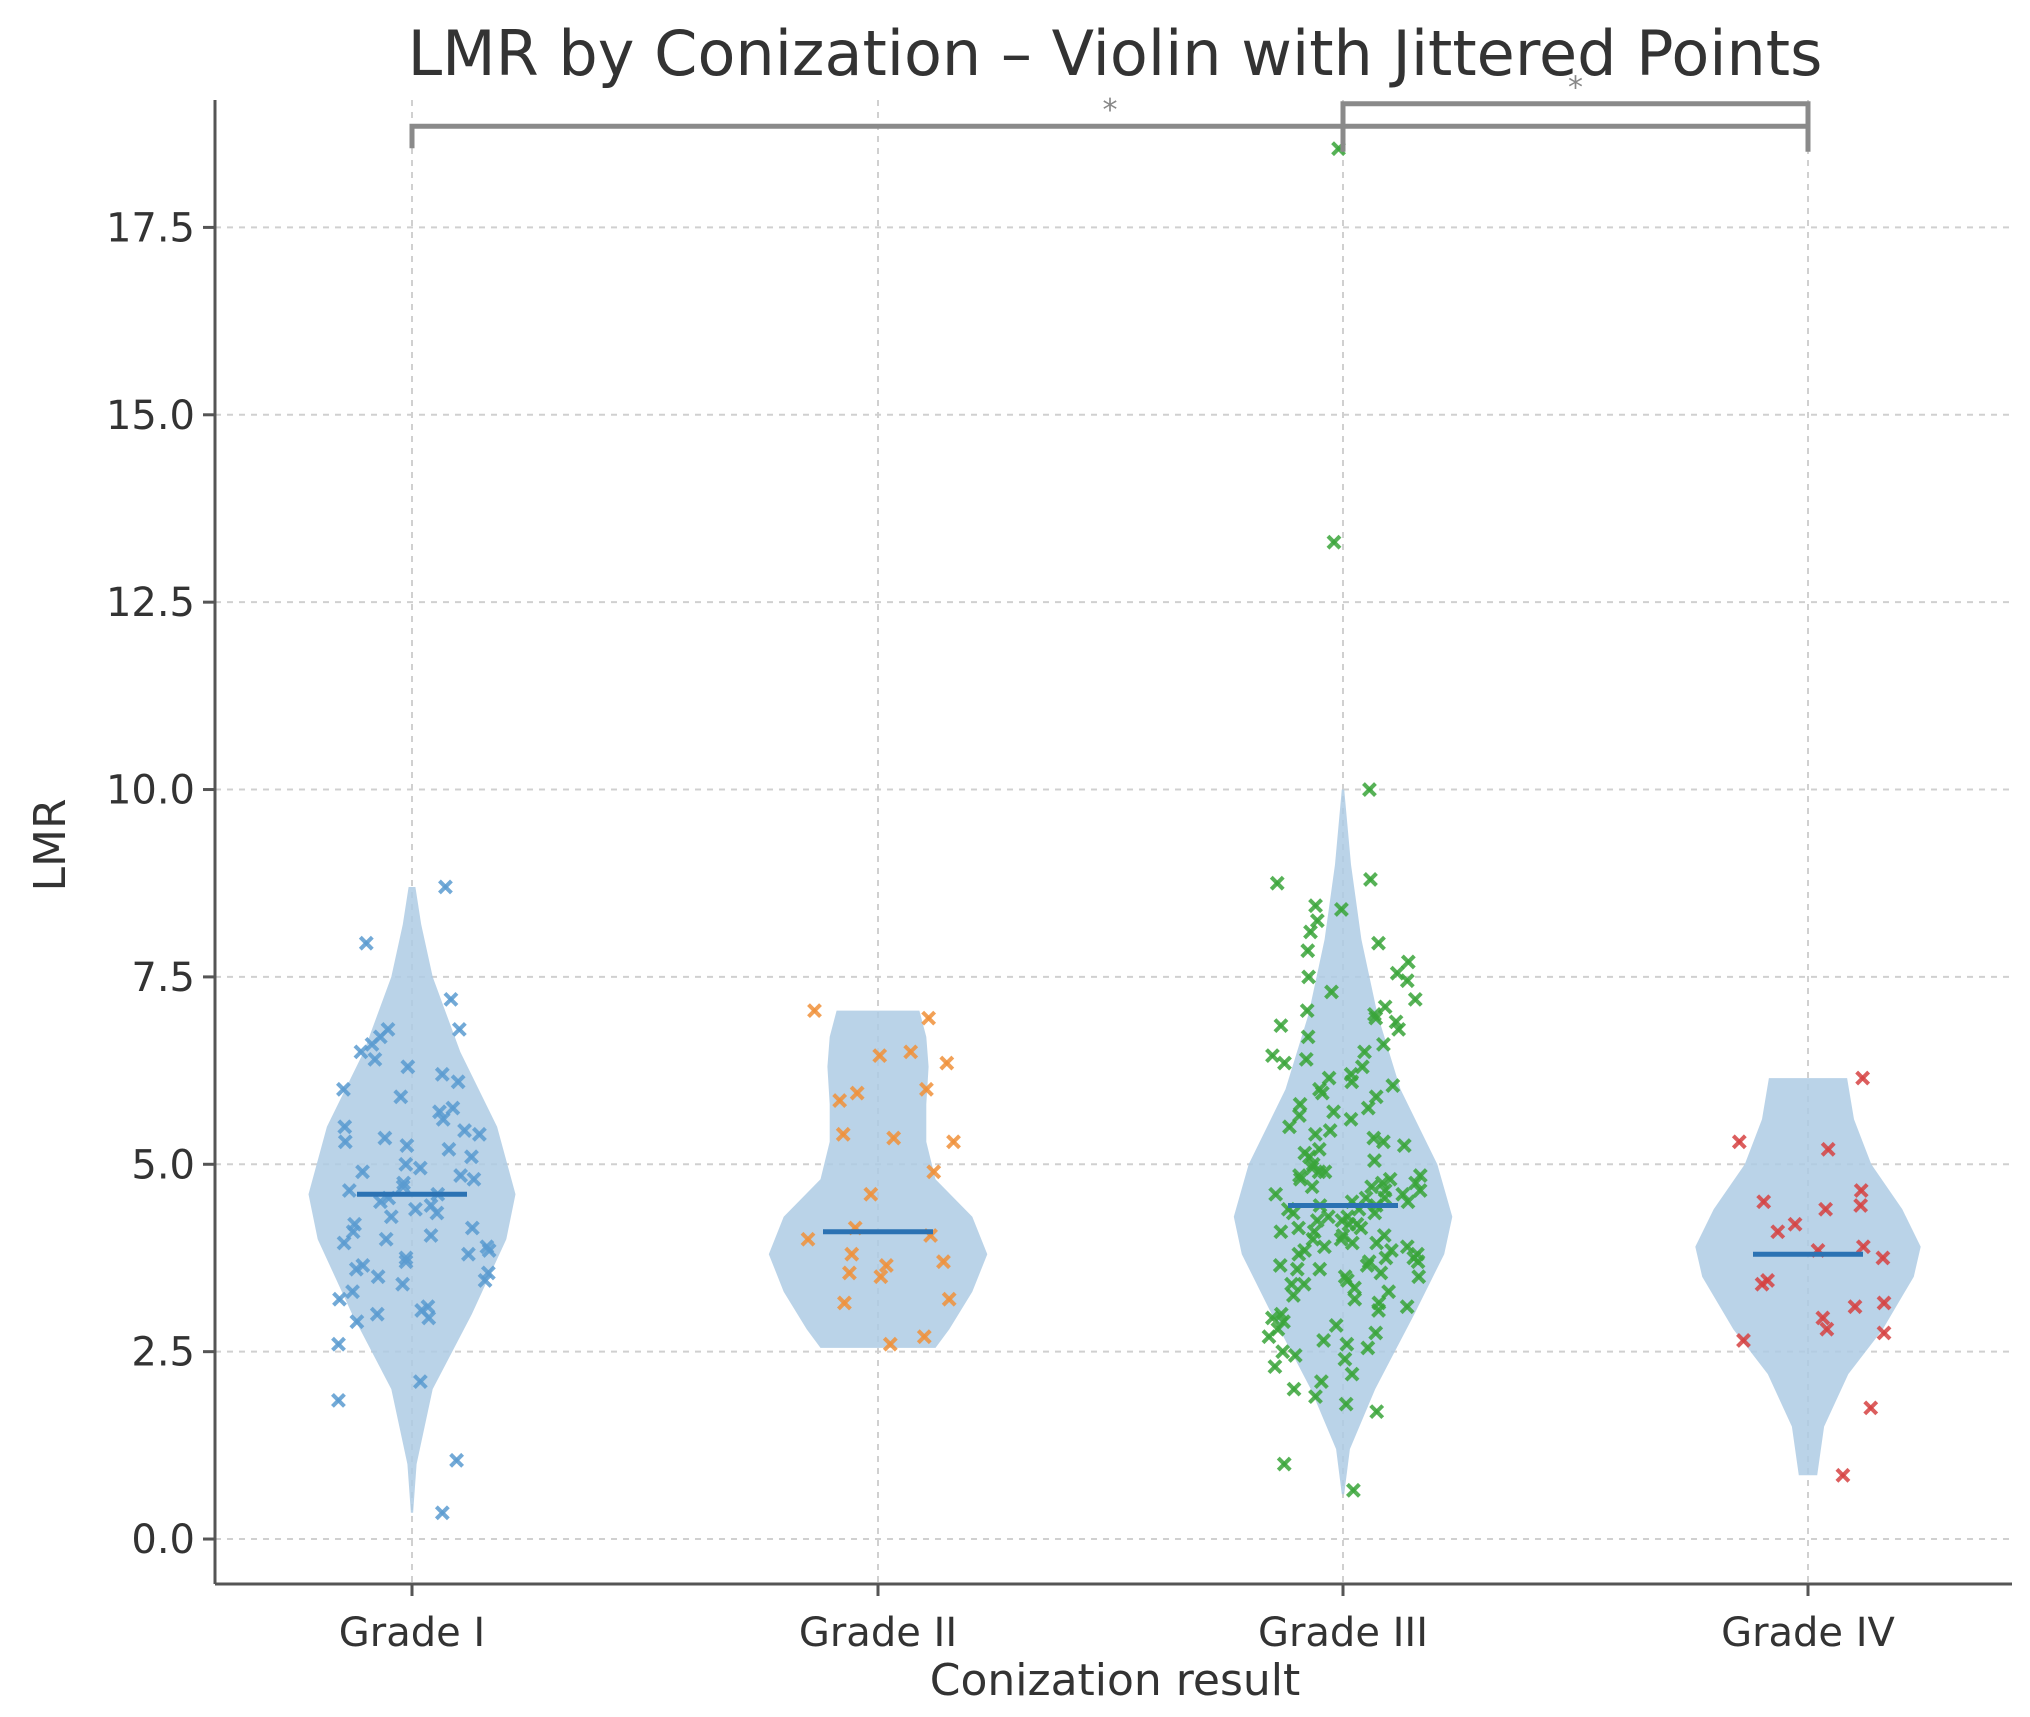 The image size is (2030, 1717). Describe the element at coordinates (1808, 1633) in the screenshot. I see `x-tick-label: Grade IV` at that location.